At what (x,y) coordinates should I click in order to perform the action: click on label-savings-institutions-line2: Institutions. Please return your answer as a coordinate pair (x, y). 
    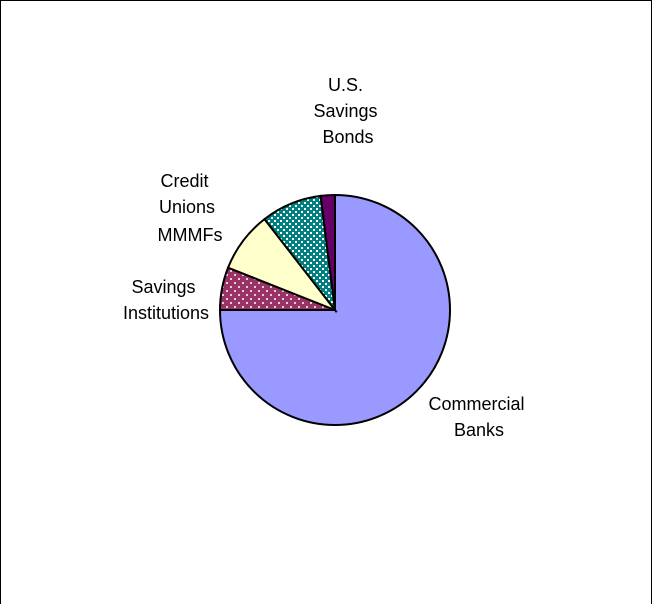
    Looking at the image, I should click on (166, 313).